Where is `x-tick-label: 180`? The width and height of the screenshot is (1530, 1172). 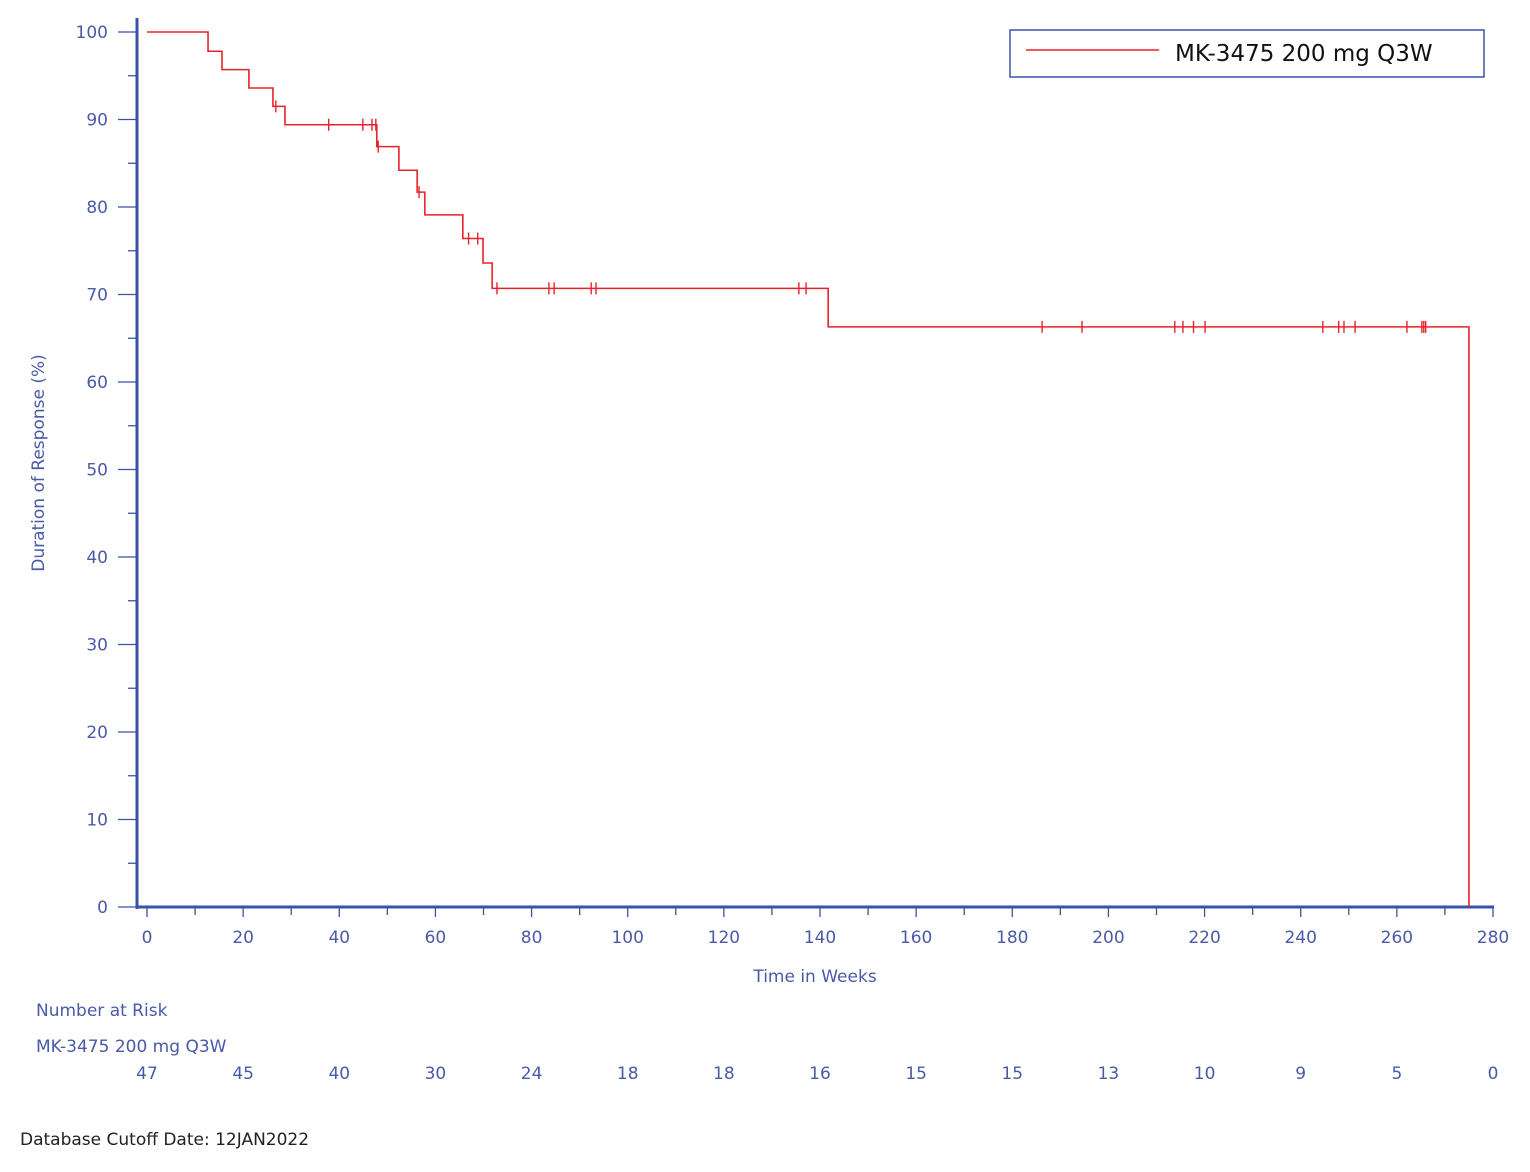 x-tick-label: 180 is located at coordinates (1012, 938).